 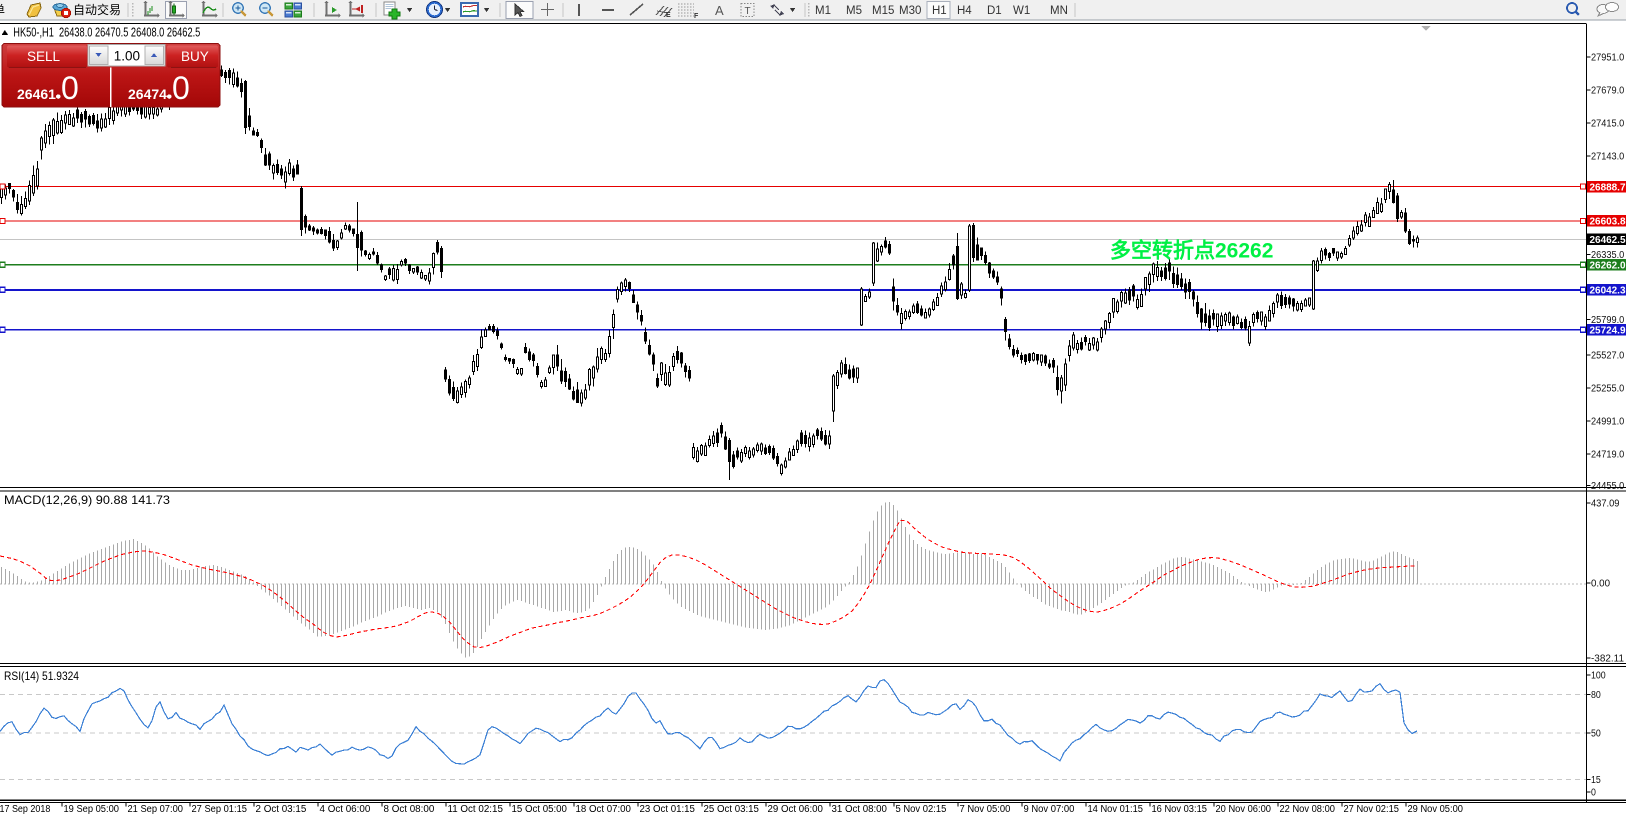 What do you see at coordinates (1598, 676) in the screenshot?
I see `svg-text: 100` at bounding box center [1598, 676].